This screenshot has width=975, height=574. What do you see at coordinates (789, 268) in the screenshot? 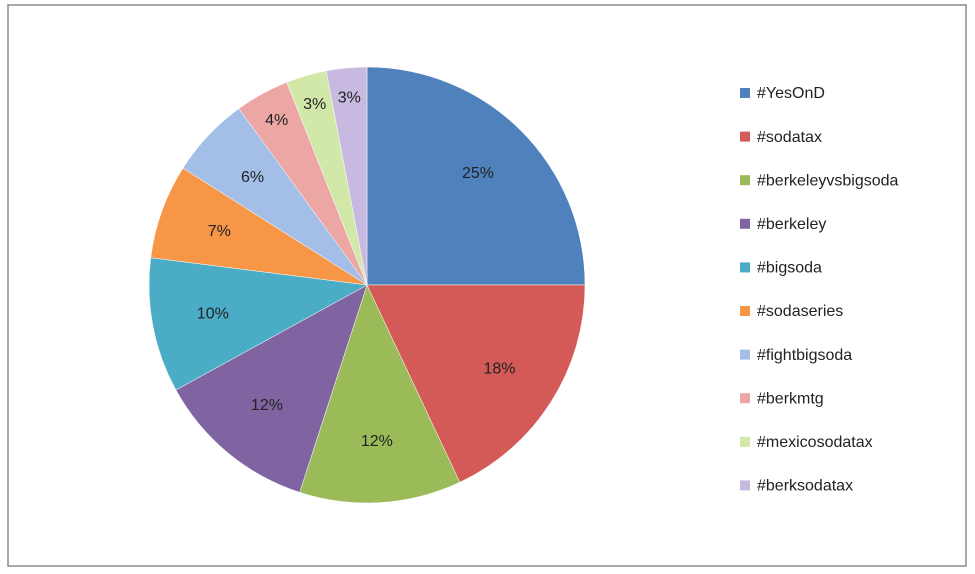
I see `legend-label: #bigsoda` at bounding box center [789, 268].